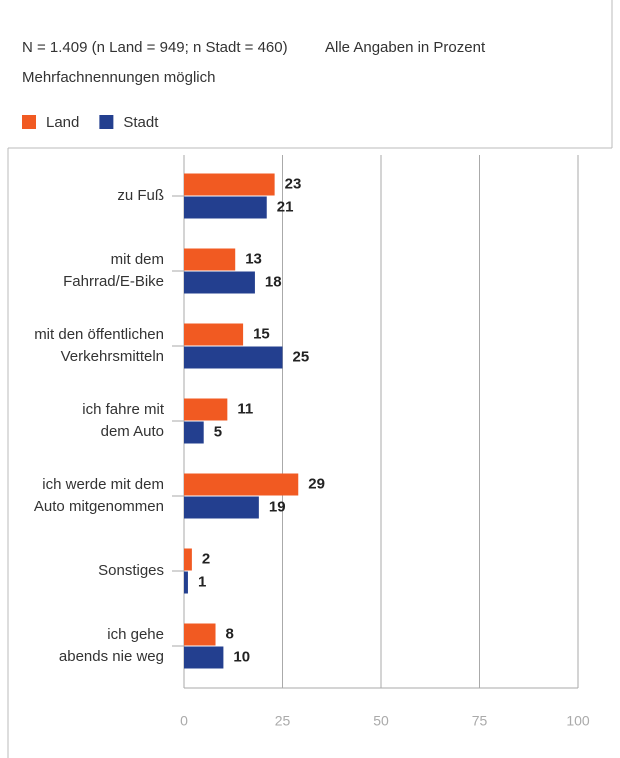 The width and height of the screenshot is (620, 758). What do you see at coordinates (141, 122) in the screenshot?
I see `legend-label: Stadt` at bounding box center [141, 122].